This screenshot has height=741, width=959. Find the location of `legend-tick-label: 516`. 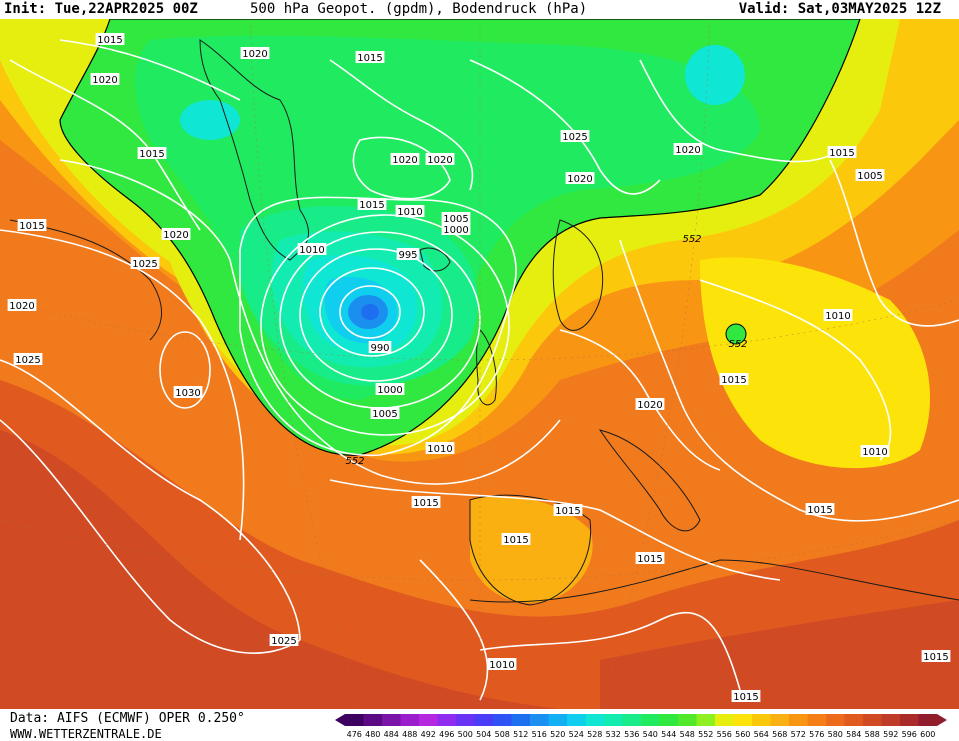

legend-tick-label: 516 is located at coordinates (539, 734).